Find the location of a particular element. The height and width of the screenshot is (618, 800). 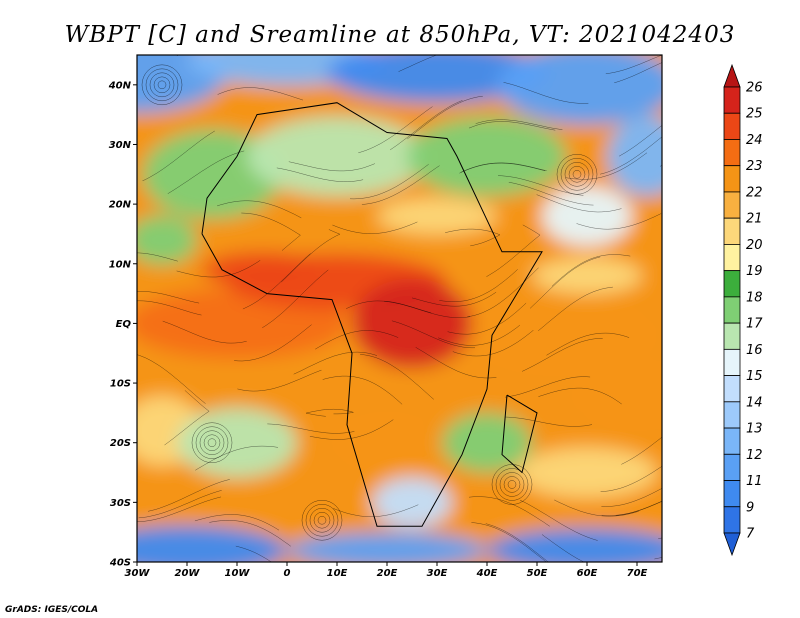

x-tick-label: 70E is located at coordinates (637, 573).